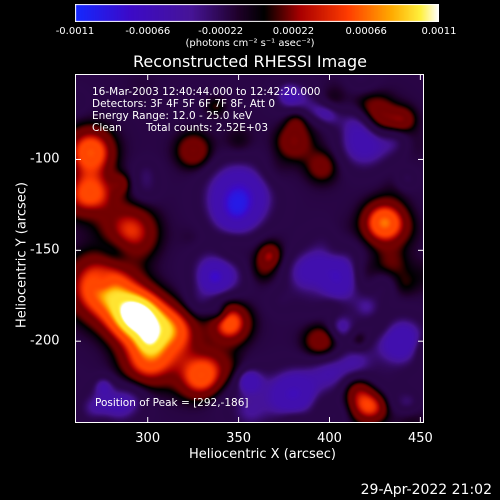 This screenshot has height=500, width=500. Describe the element at coordinates (172, 403) in the screenshot. I see `annotation-peak-position: Position of Peak = [292,-186]` at that location.